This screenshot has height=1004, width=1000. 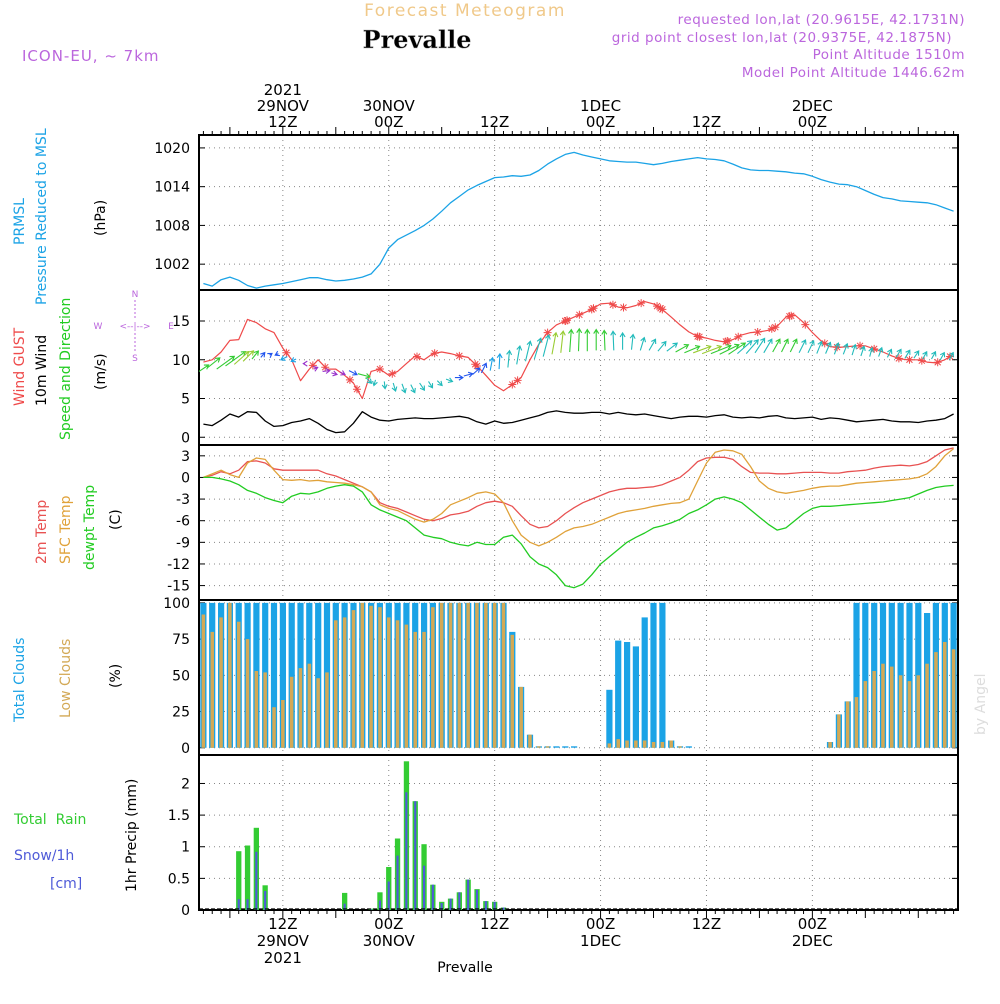 What do you see at coordinates (101, 371) in the screenshot?
I see `wind-unit-label: (m/s)` at bounding box center [101, 371].